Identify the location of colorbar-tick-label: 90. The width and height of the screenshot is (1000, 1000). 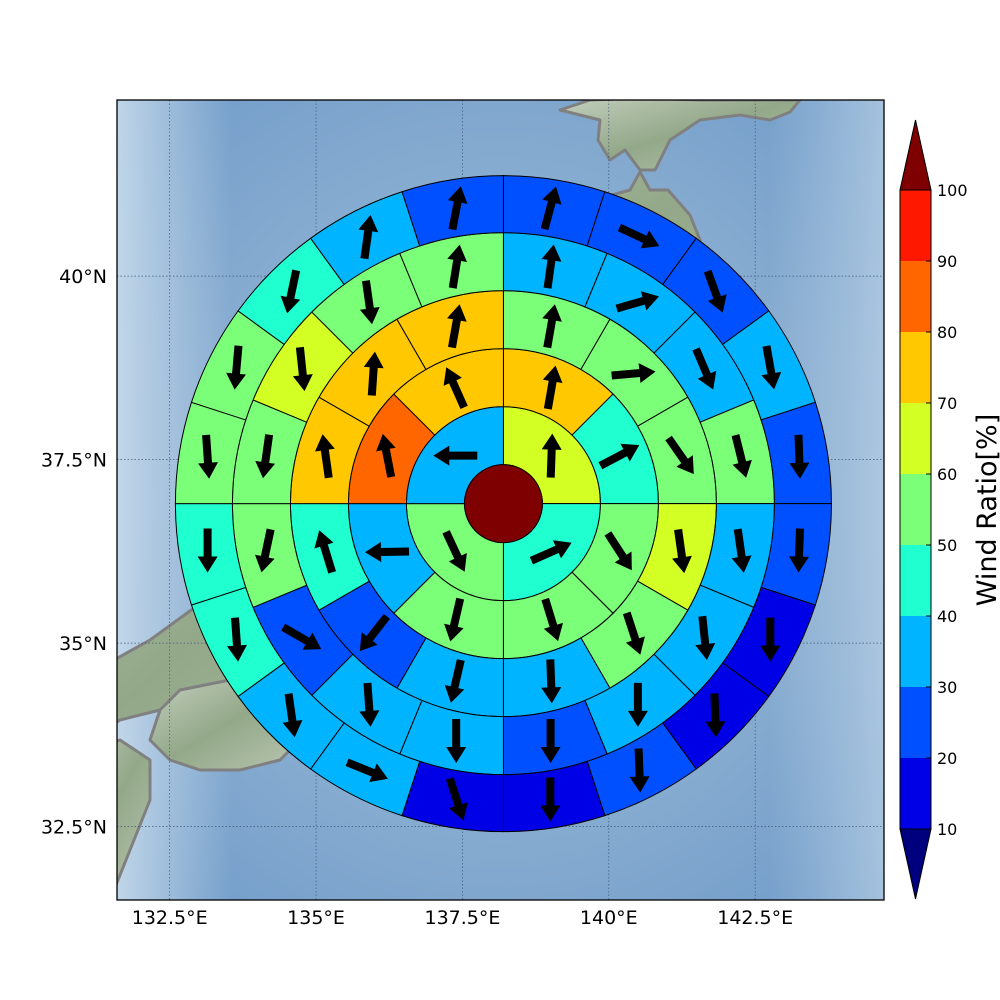
(947, 261).